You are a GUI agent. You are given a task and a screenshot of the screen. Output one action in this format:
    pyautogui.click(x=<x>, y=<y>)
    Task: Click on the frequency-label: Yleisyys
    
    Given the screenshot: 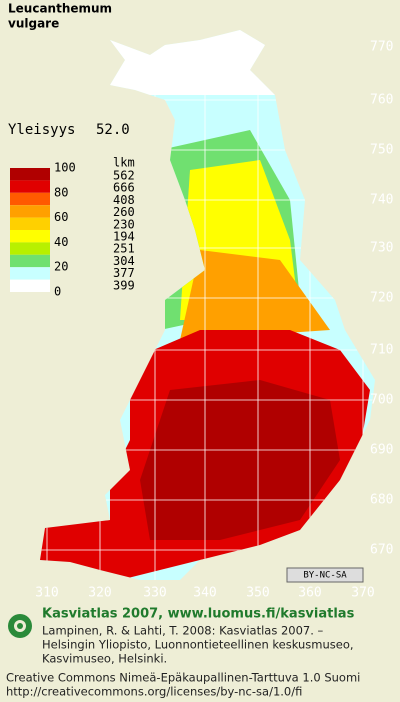 What is the action you would take?
    pyautogui.click(x=41, y=130)
    